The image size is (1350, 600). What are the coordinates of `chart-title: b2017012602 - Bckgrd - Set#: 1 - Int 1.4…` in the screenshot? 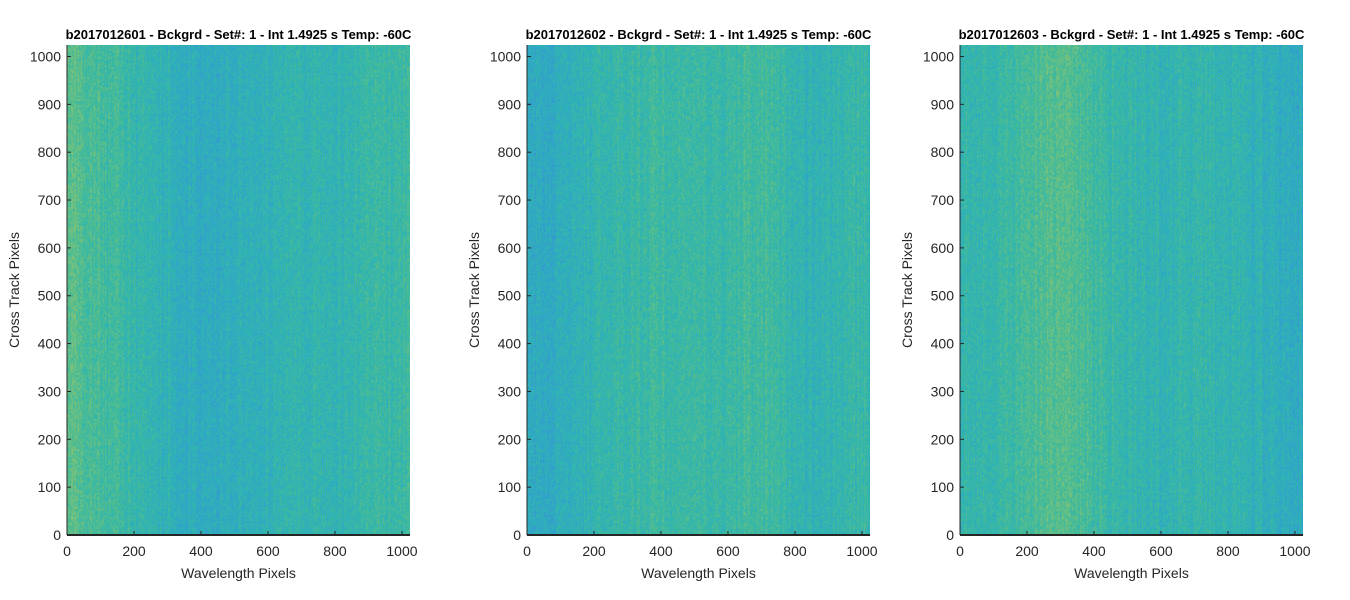 It's located at (699, 34).